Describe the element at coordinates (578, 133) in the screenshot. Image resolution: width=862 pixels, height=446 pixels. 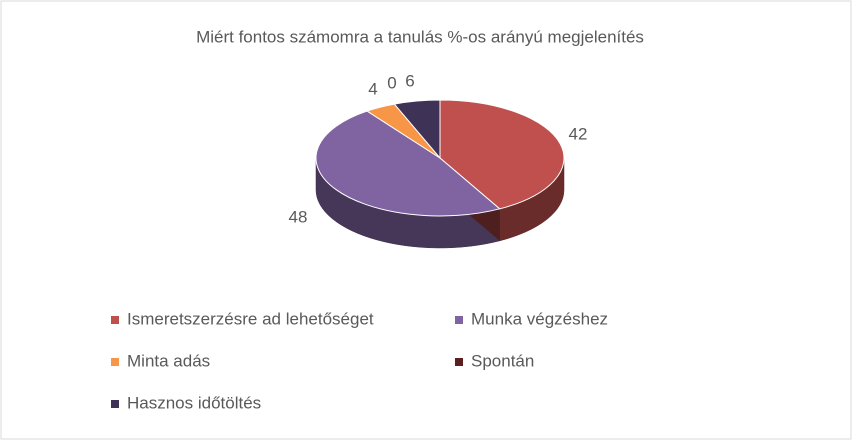
I see `data-label: 42` at that location.